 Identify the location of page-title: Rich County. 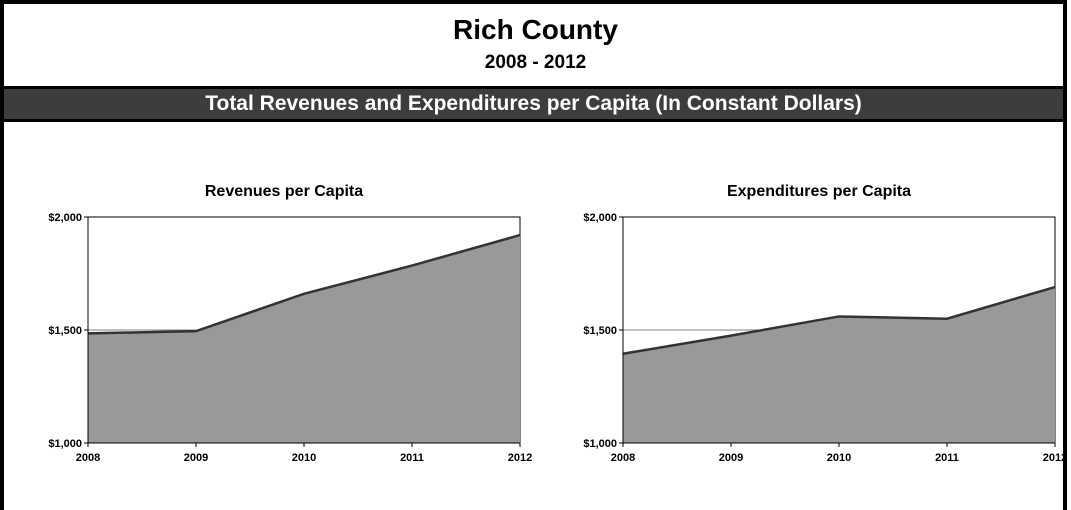
(535, 30).